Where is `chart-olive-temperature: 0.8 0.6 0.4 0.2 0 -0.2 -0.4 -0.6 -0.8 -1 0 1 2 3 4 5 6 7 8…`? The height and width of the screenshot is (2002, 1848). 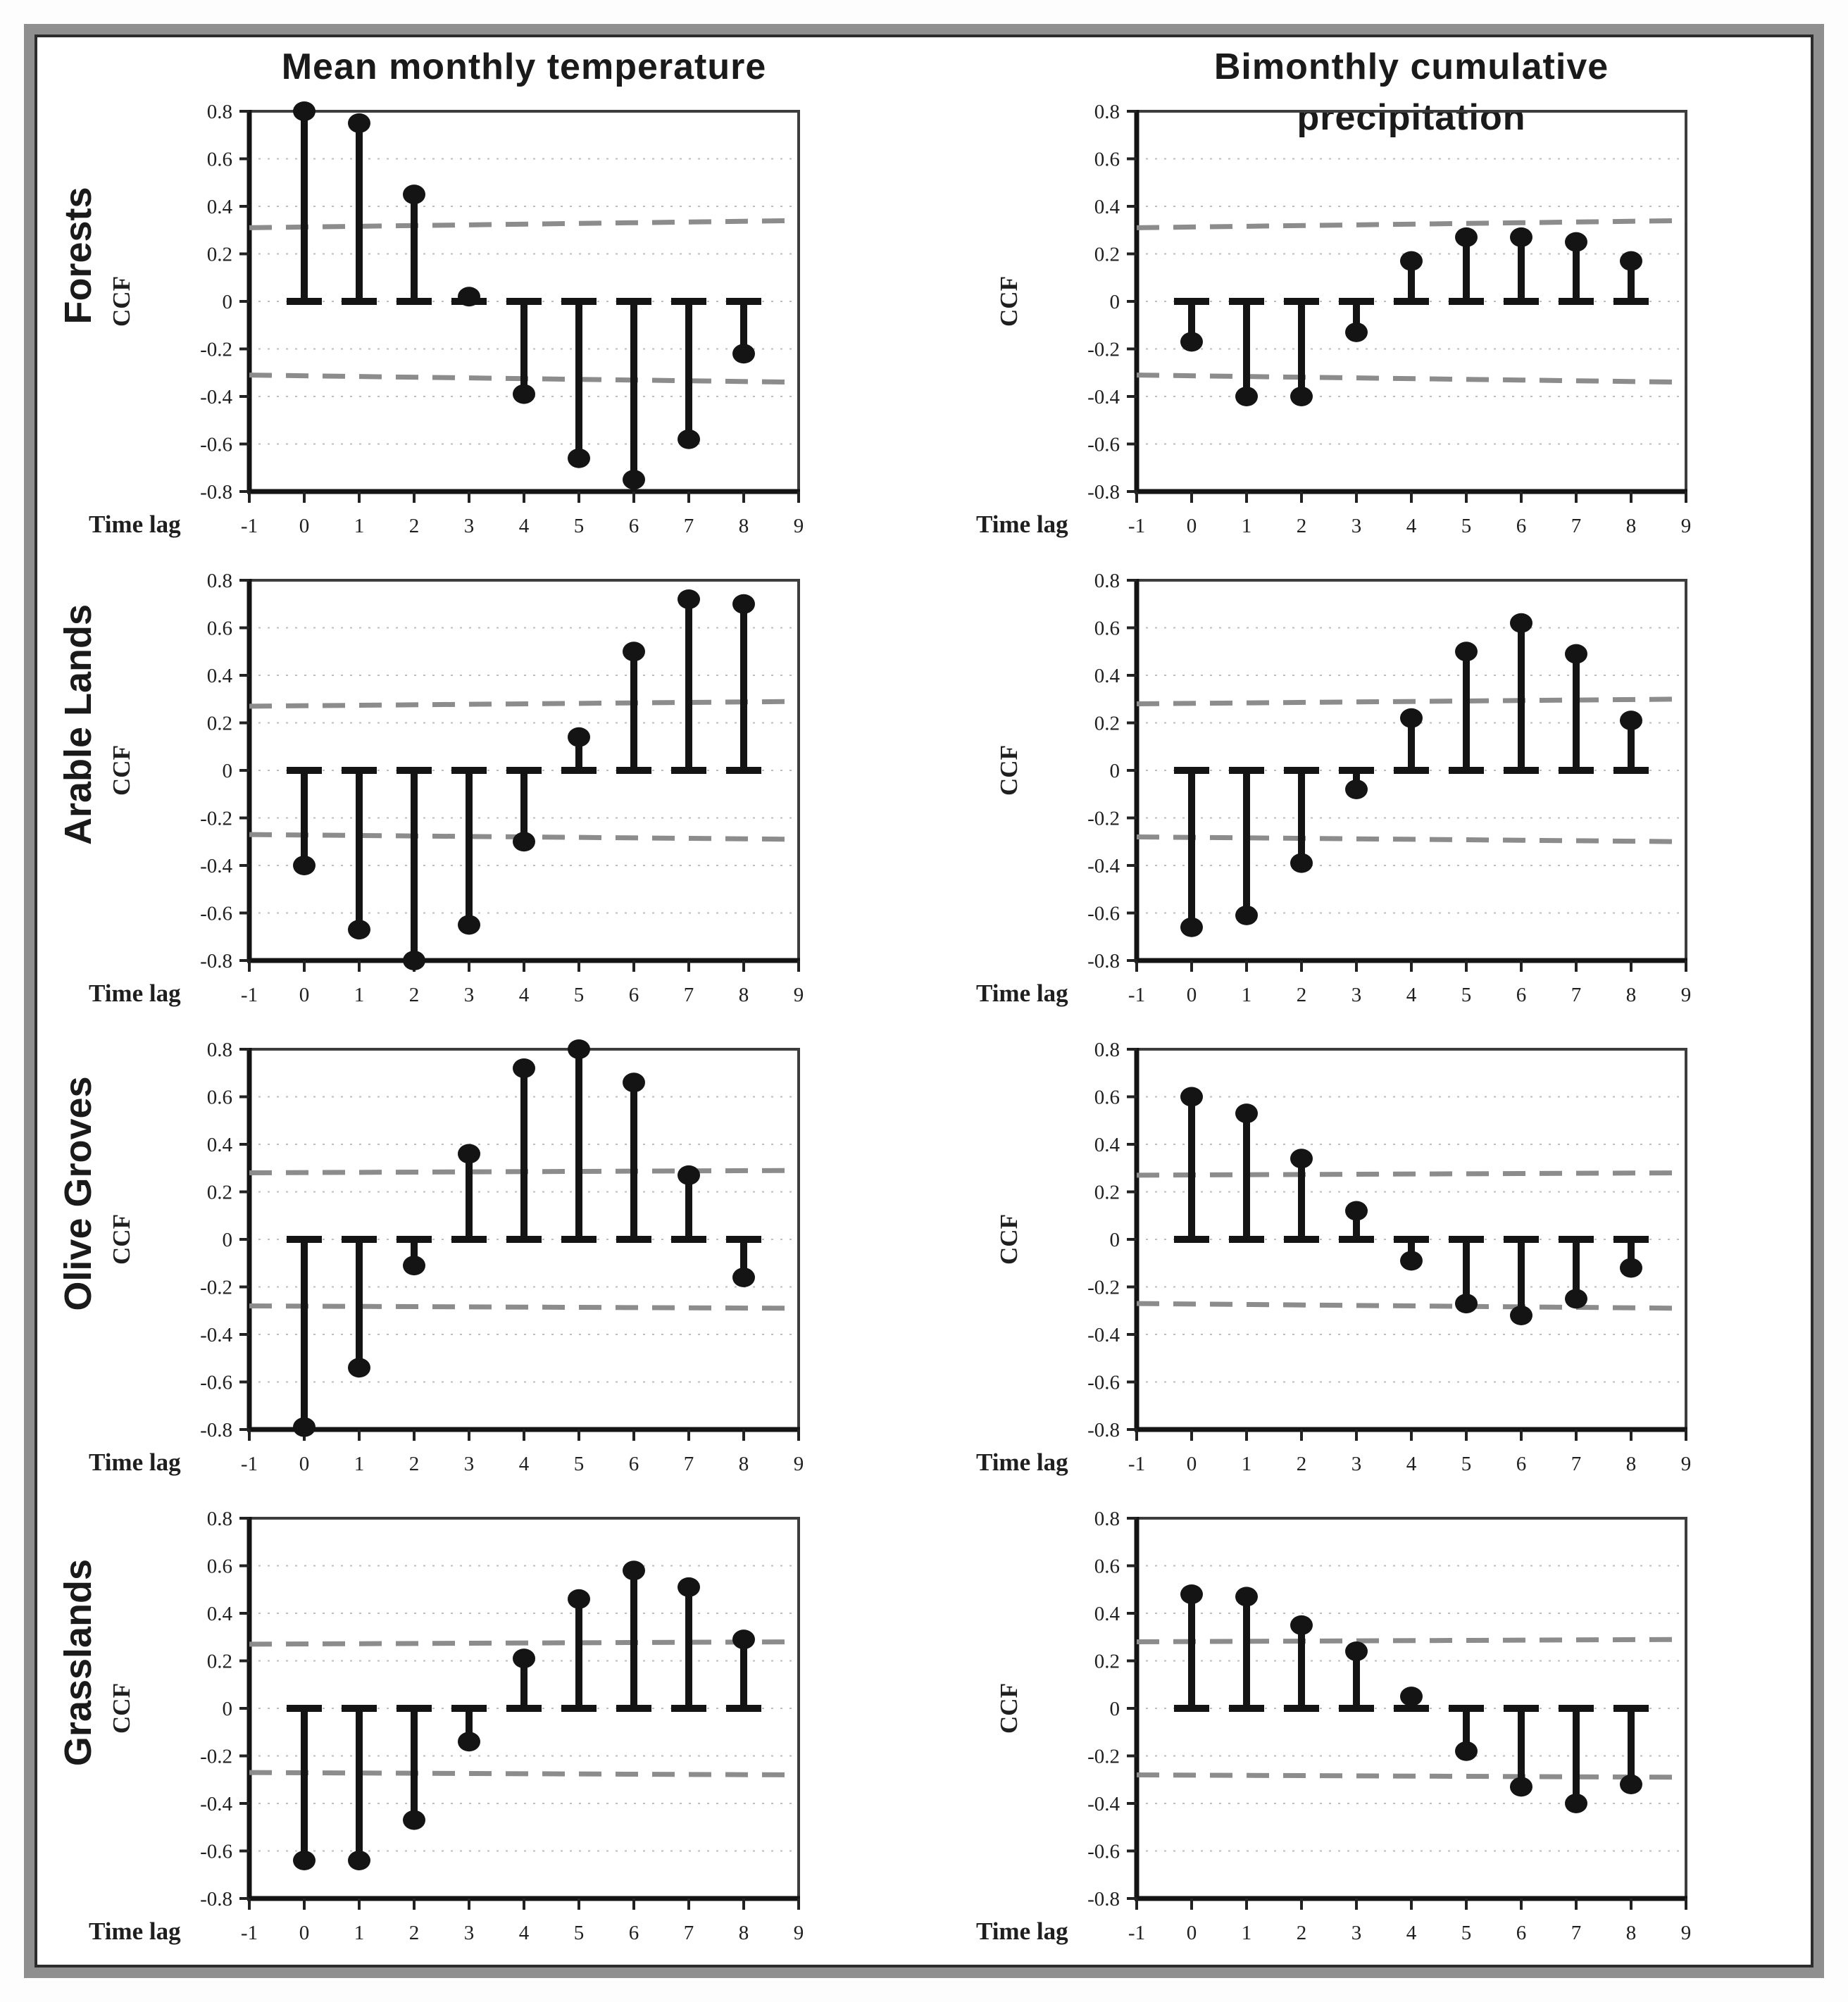 chart-olive-temperature: 0.8 0.6 0.4 0.2 0 -0.2 -0.4 -0.6 -0.8 -1 0 1 2 3 4 5 6 7 8… is located at coordinates (446, 1257).